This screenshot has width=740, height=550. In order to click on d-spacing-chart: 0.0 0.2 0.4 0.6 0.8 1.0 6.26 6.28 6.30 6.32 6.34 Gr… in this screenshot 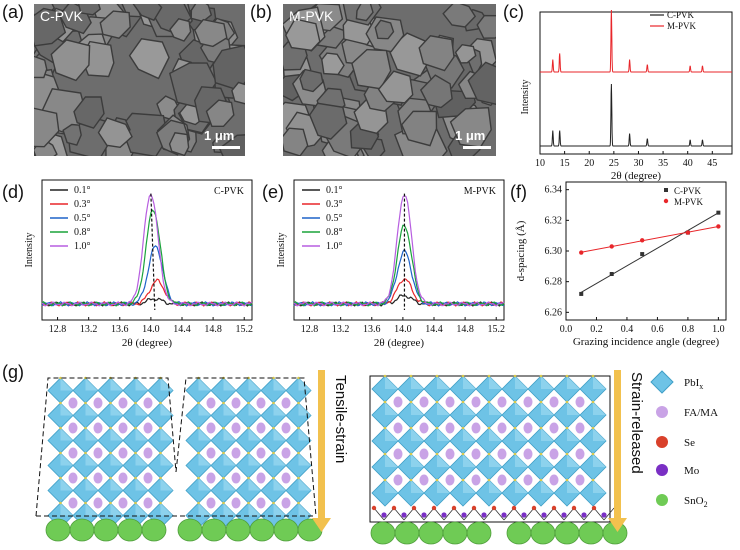, I will do `click(621, 264)`.